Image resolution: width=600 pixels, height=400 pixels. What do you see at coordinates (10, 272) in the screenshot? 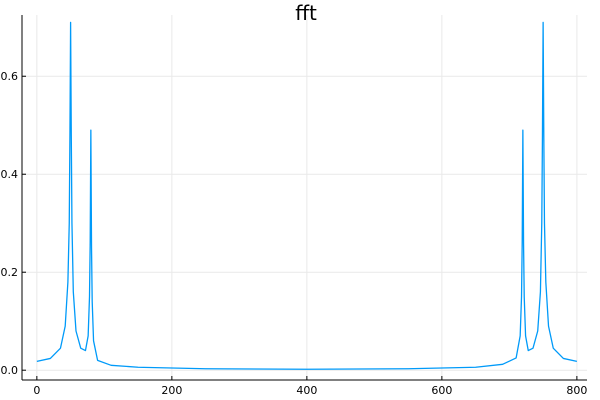
I see `y-tick-label: 0.2` at bounding box center [10, 272].